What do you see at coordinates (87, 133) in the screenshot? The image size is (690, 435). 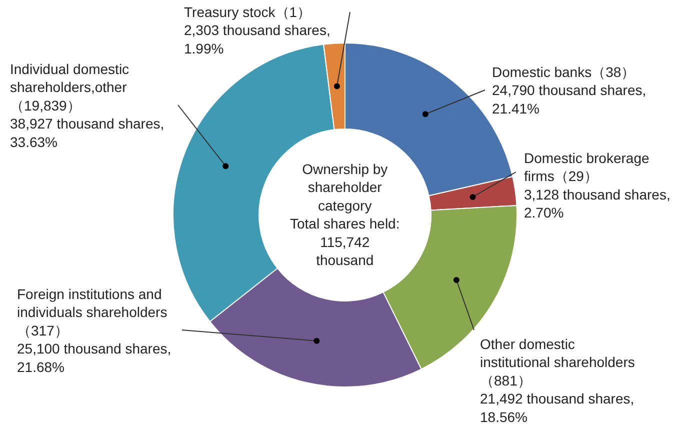 I see `data-label: 38,927 thousand shares, 33.63%` at bounding box center [87, 133].